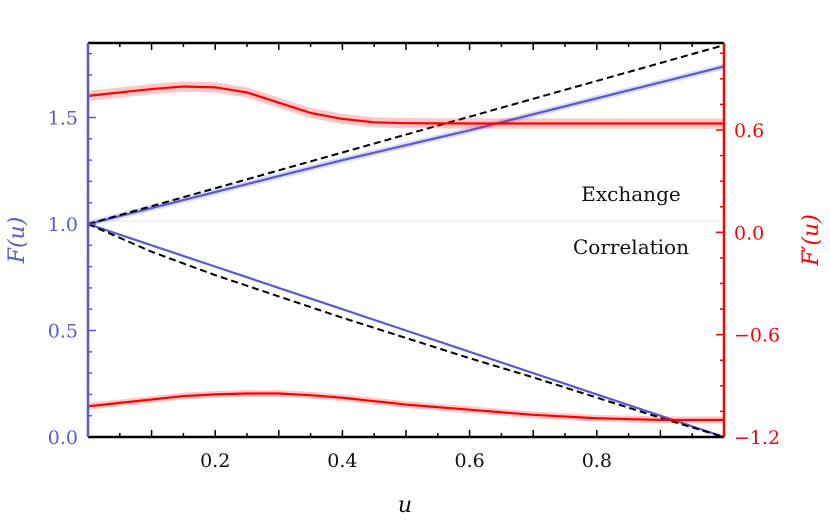 The height and width of the screenshot is (526, 830). I want to click on right-y-tick-label: 0.6, so click(749, 131).